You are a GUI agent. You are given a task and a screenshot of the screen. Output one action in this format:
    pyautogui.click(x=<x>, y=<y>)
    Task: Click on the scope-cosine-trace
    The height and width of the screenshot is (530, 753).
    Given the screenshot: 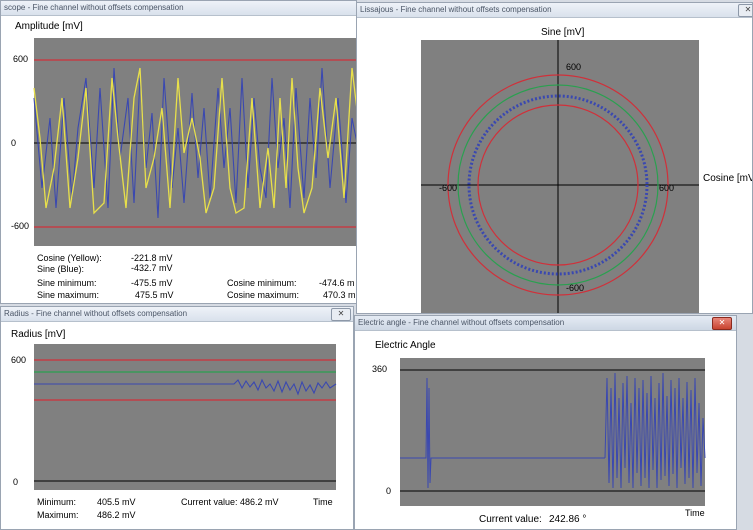 What is the action you would take?
    pyautogui.click(x=194, y=141)
    